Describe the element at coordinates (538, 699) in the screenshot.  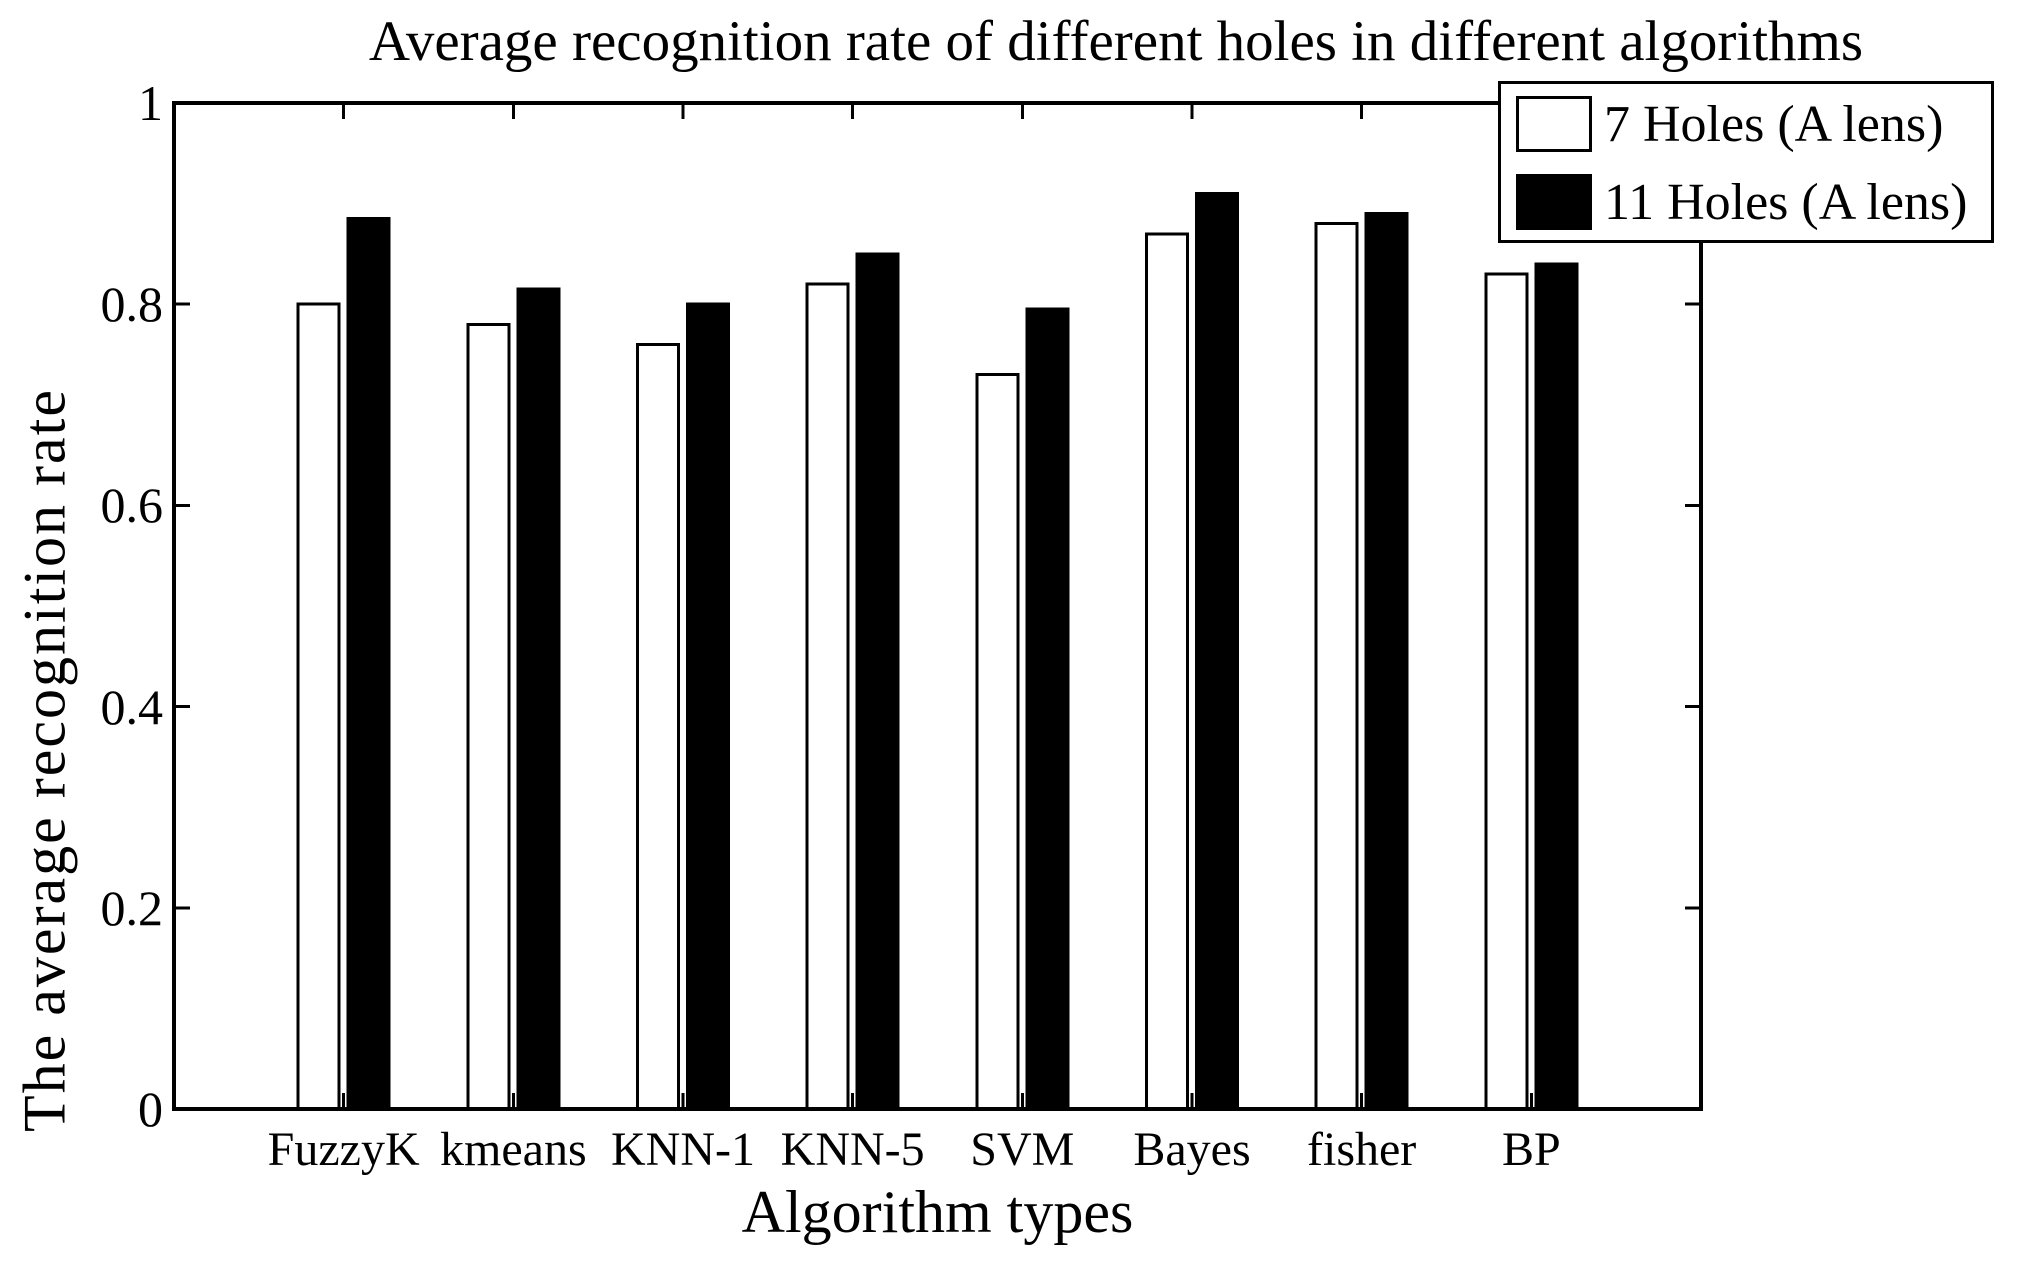
I see `bar-kmeans-series1` at that location.